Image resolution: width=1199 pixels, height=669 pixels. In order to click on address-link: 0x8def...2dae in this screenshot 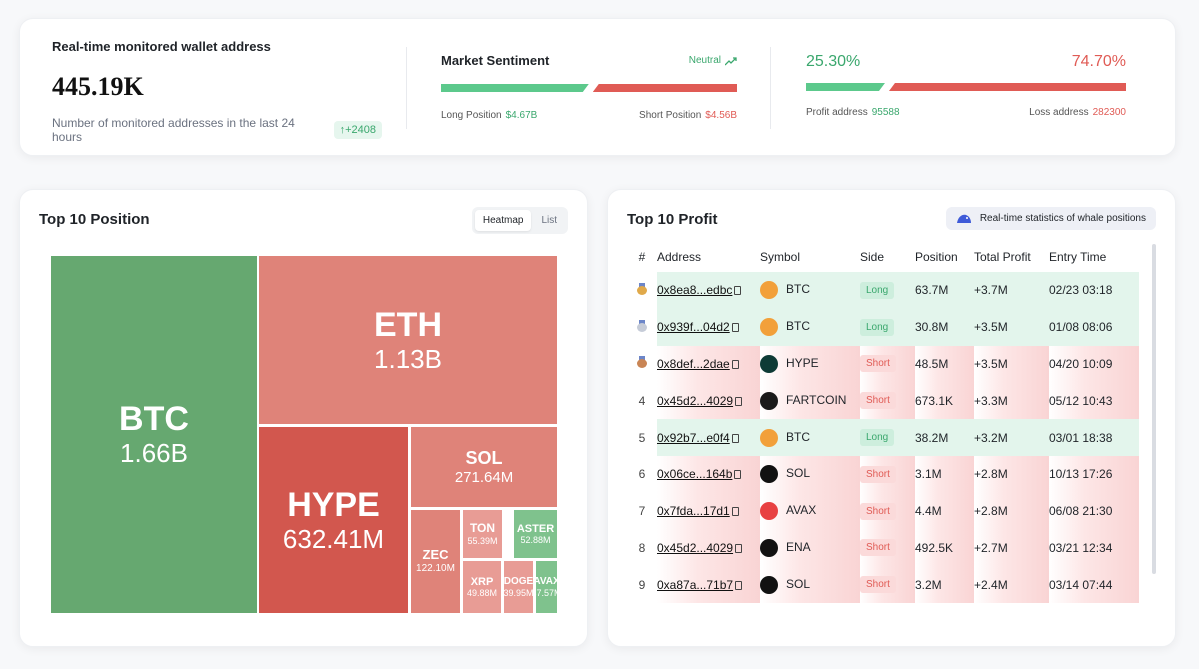, I will do `click(693, 363)`.